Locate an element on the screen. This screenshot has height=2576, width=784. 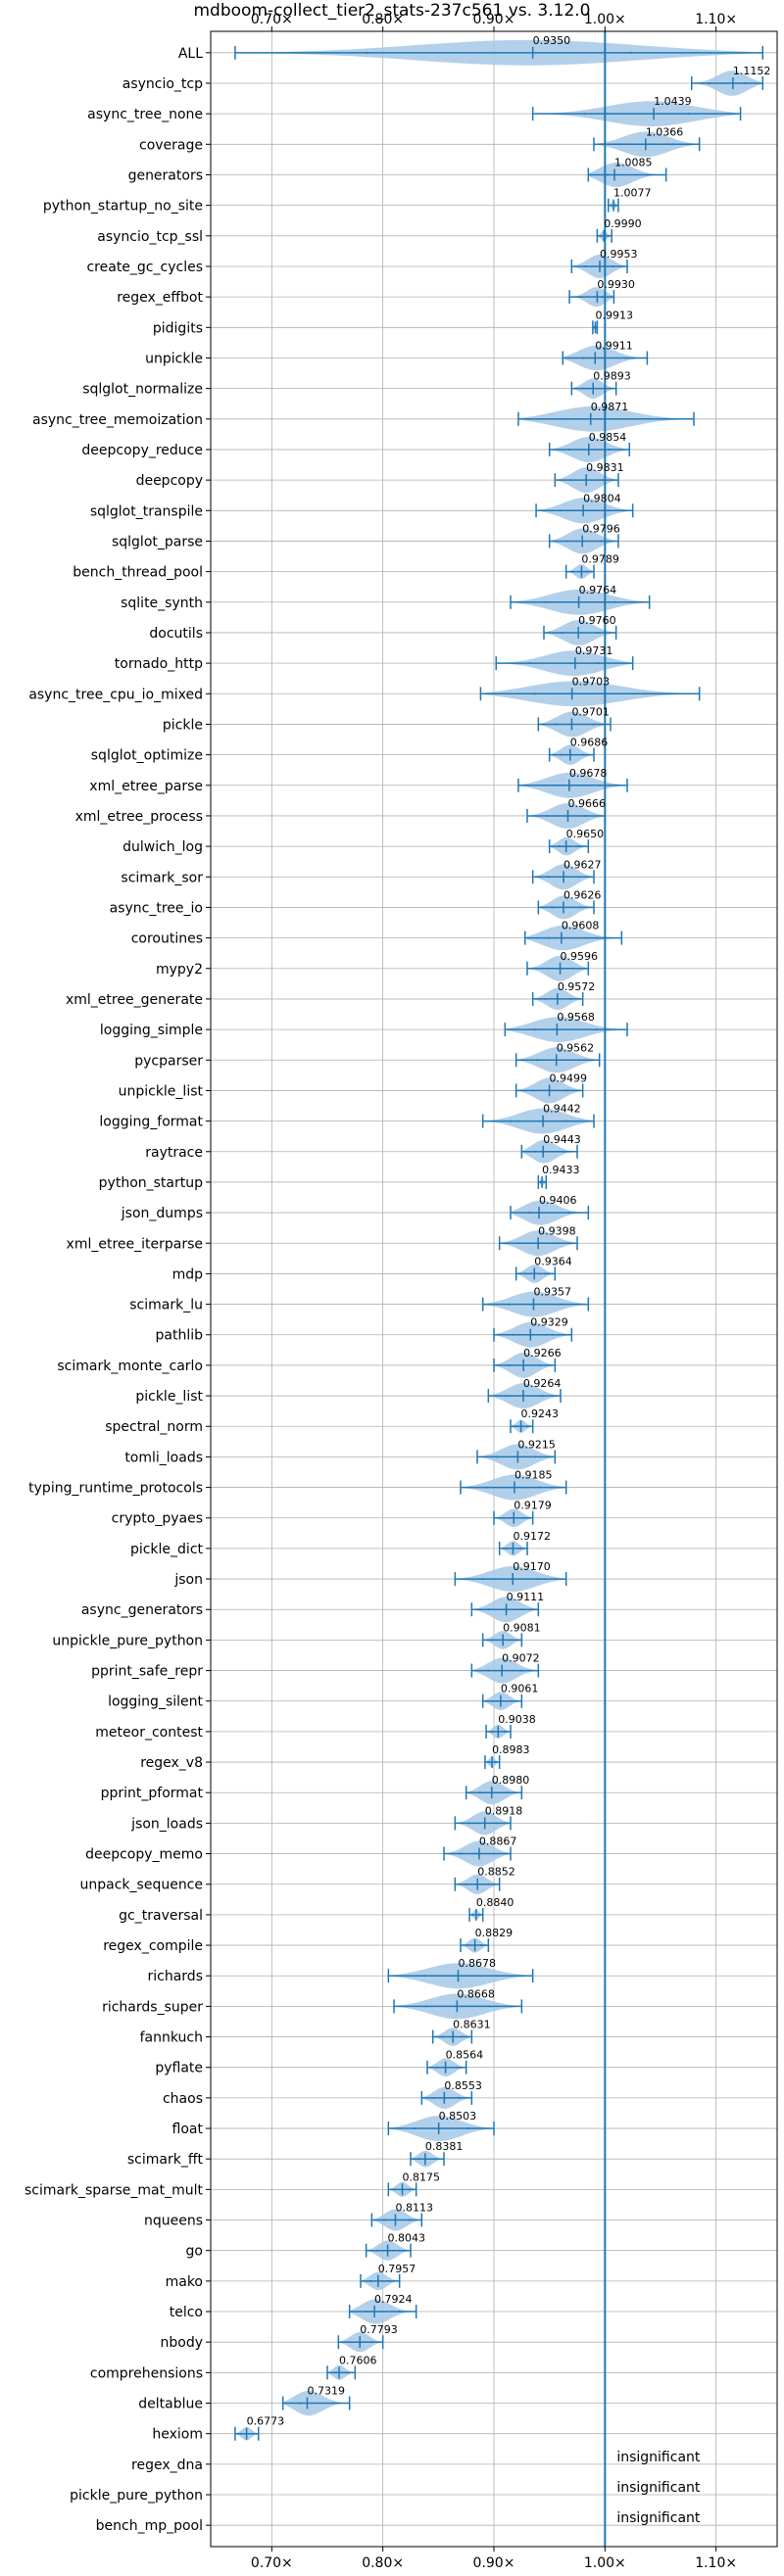
benchmark-label: regex_dna is located at coordinates (167, 2465).